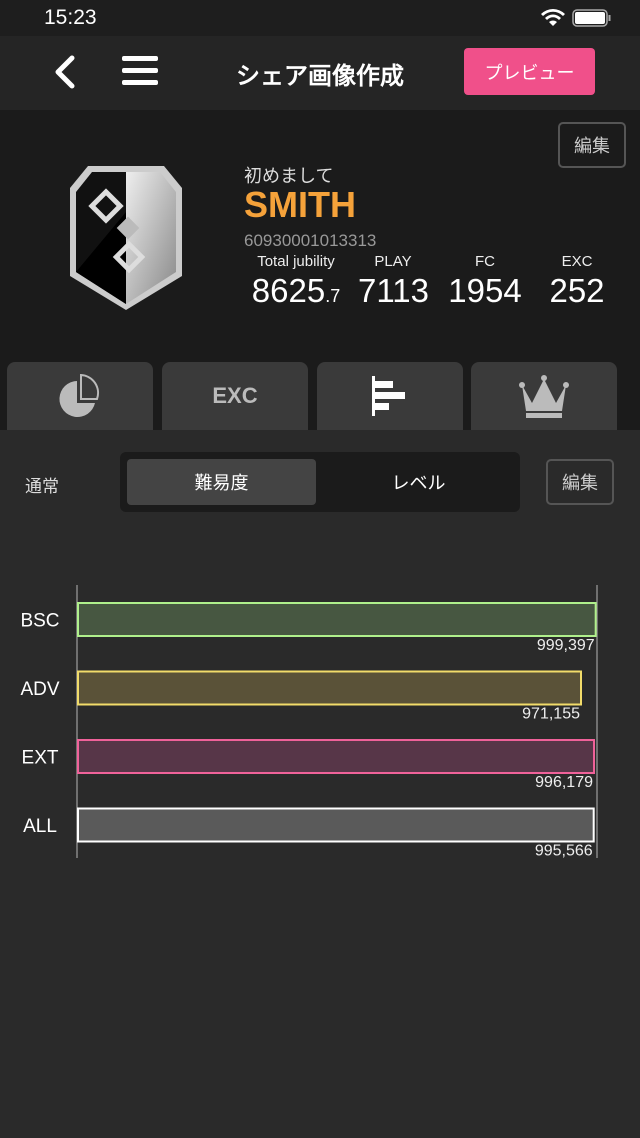  I want to click on bar-adv, so click(330, 688).